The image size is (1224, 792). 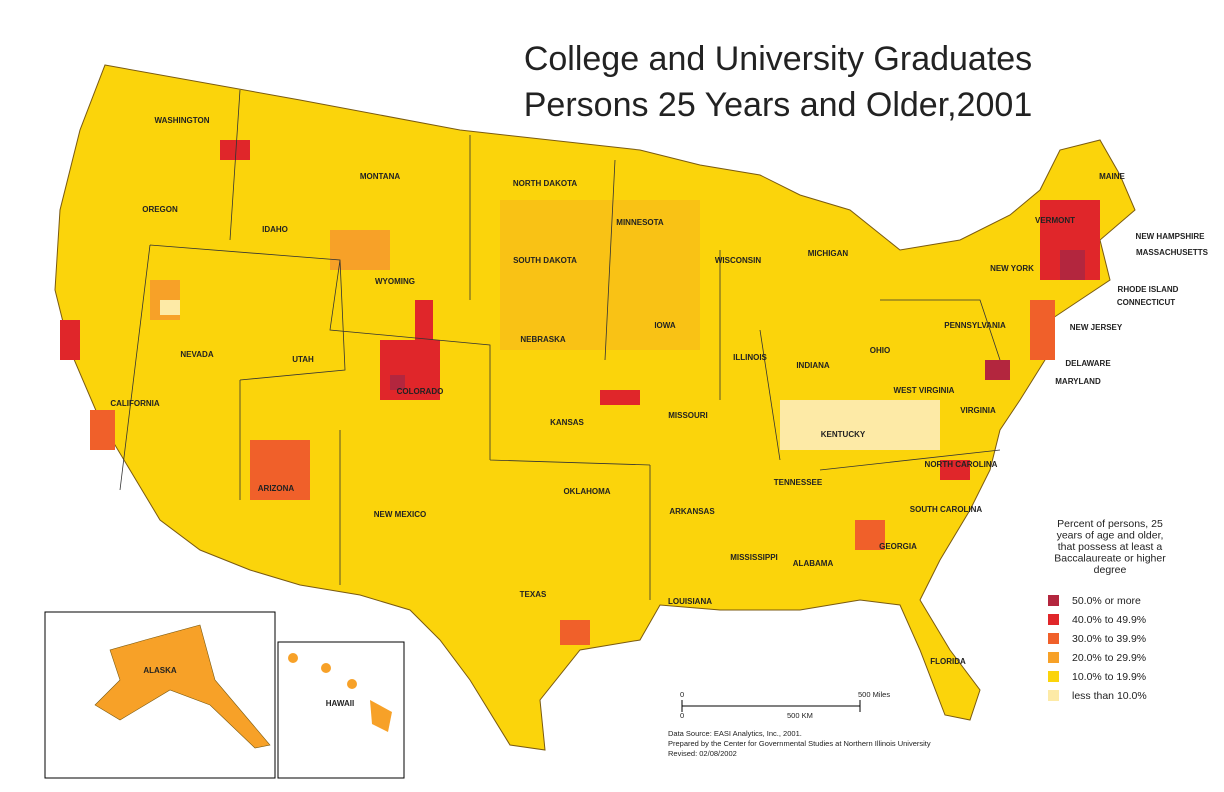 I want to click on title-line-1: College and University Graduates, so click(x=778, y=59).